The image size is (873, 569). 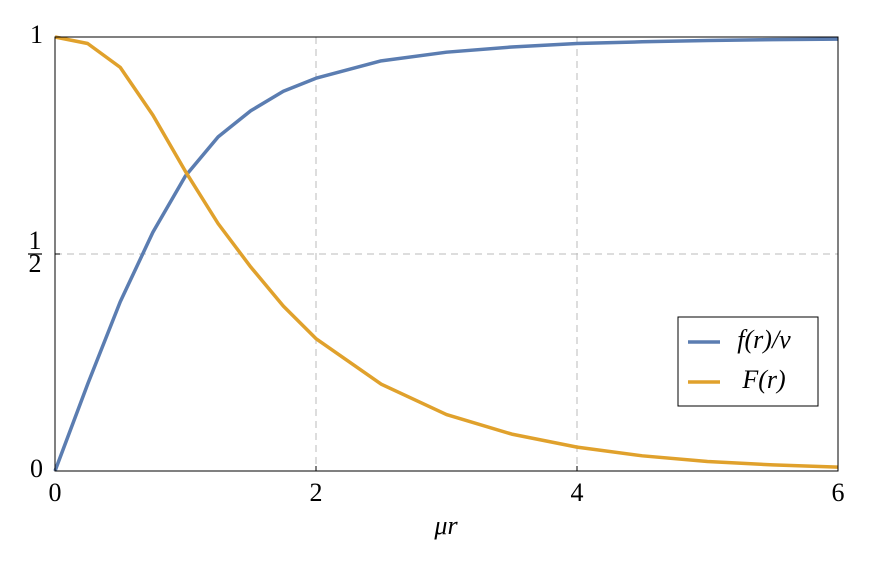 What do you see at coordinates (36, 34) in the screenshot?
I see `y-tick-label: 1` at bounding box center [36, 34].